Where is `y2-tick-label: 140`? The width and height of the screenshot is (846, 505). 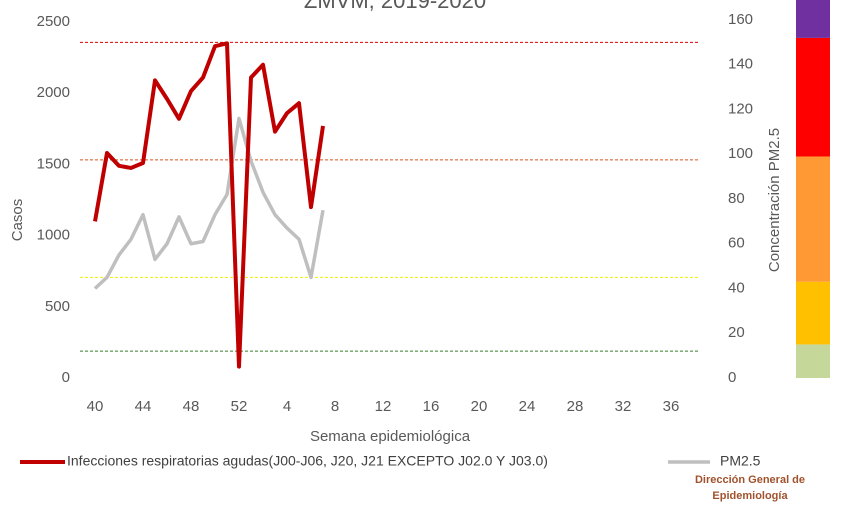
y2-tick-label: 140 is located at coordinates (740, 64).